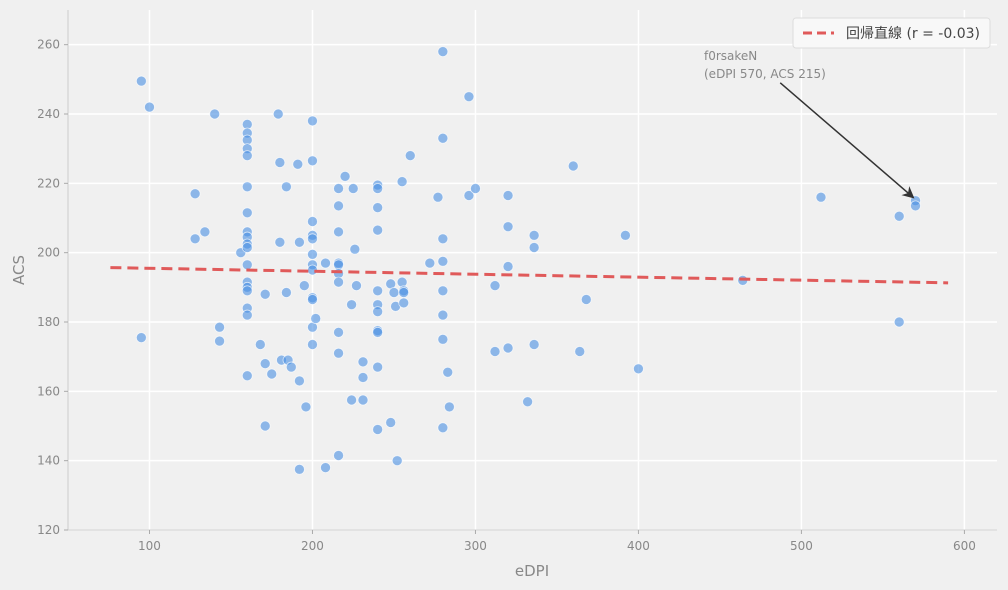  What do you see at coordinates (730, 56) in the screenshot?
I see `annotation-name: f0rsakeN` at bounding box center [730, 56].